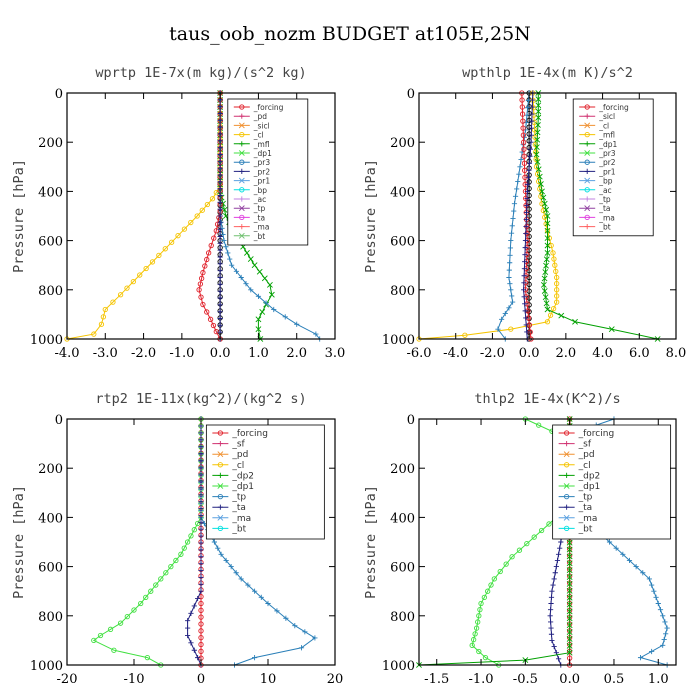 Image resolution: width=700 pixels, height=700 pixels. Describe the element at coordinates (604, 227) in the screenshot. I see `legend-label: _bt` at that location.